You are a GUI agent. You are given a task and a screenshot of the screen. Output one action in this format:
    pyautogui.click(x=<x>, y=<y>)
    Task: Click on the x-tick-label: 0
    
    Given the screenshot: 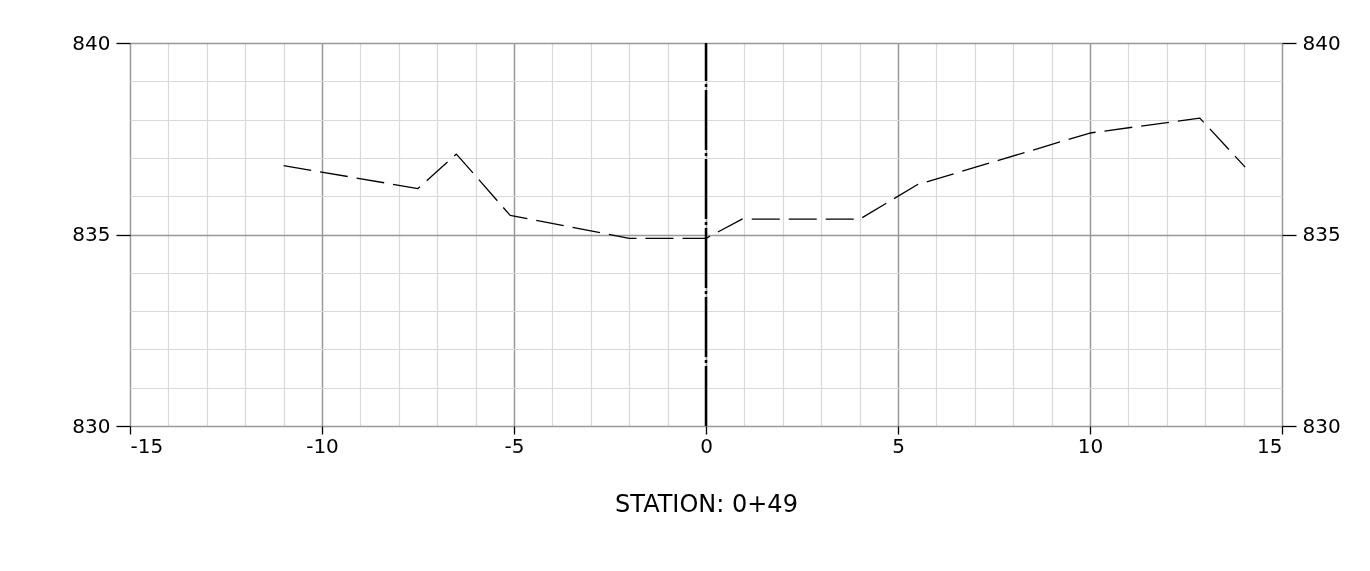 What is the action you would take?
    pyautogui.click(x=706, y=445)
    